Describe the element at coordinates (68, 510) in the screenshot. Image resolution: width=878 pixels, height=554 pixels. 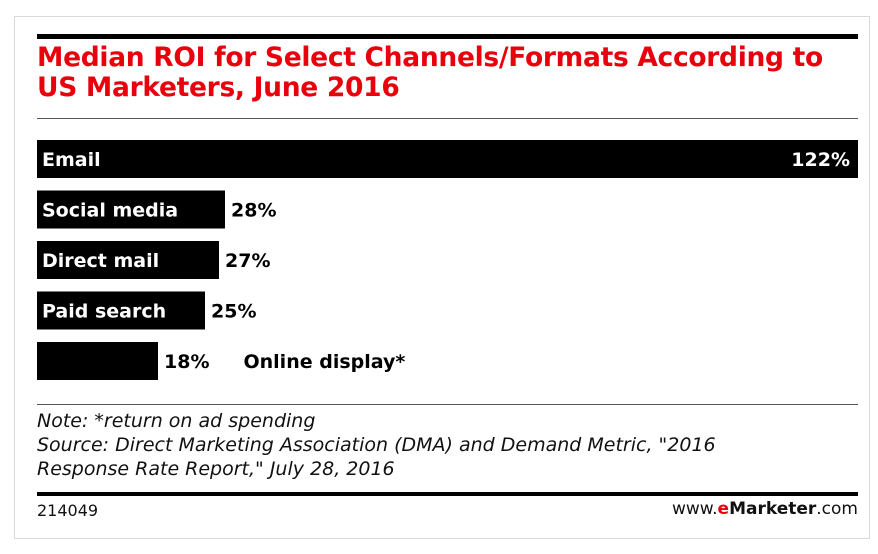
I see `chart-id: 214049` at that location.